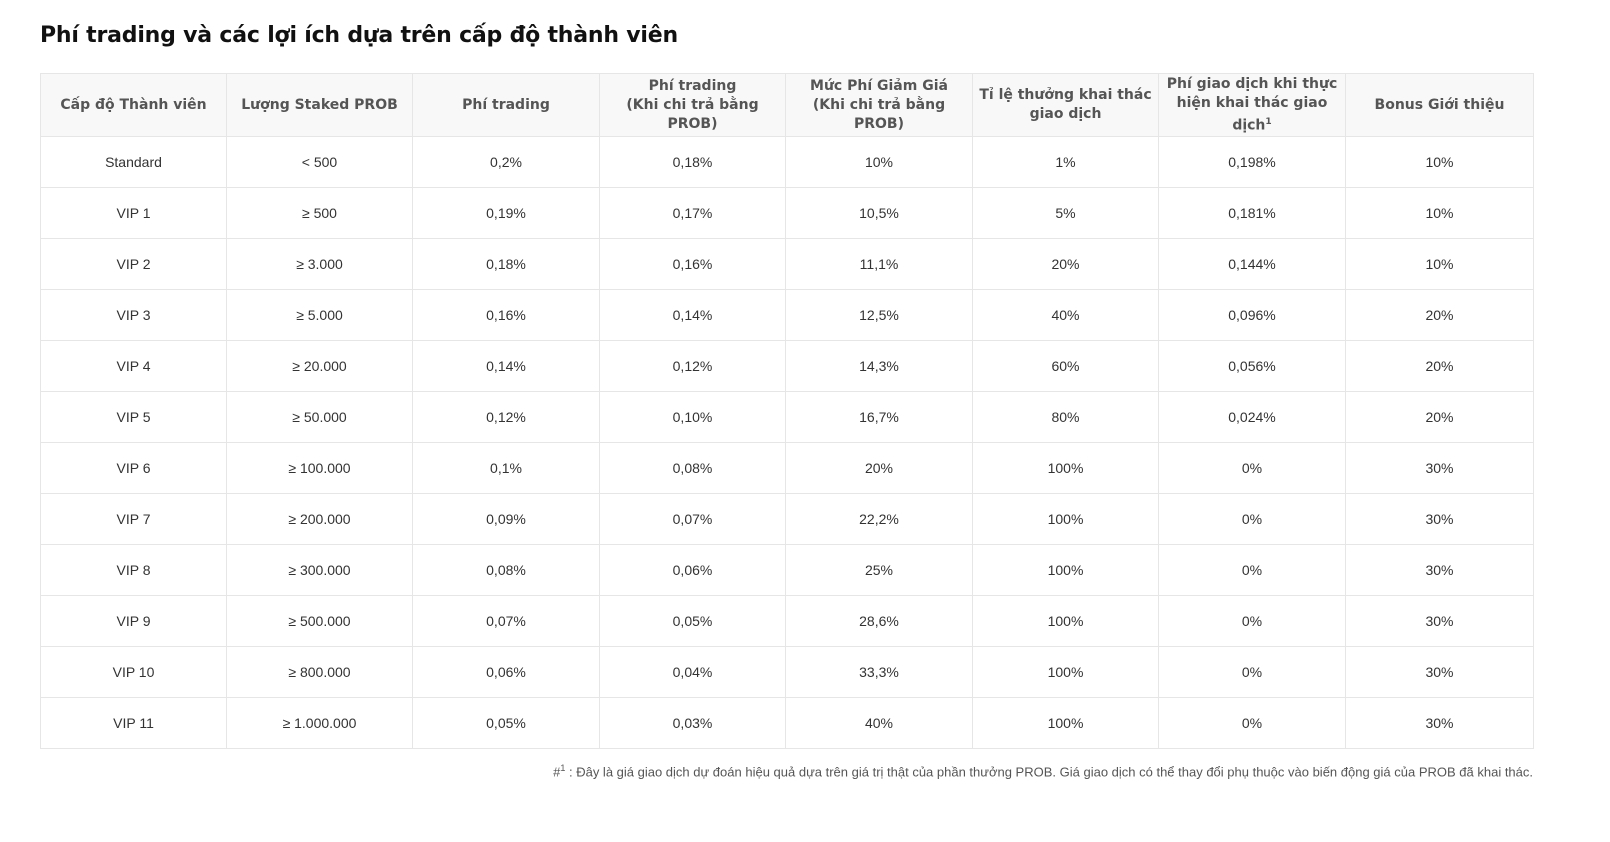 This screenshot has height=842, width=1610. What do you see at coordinates (1252, 83) in the screenshot?
I see `column-header-line-1: Phí giao dịch khi thực` at bounding box center [1252, 83].